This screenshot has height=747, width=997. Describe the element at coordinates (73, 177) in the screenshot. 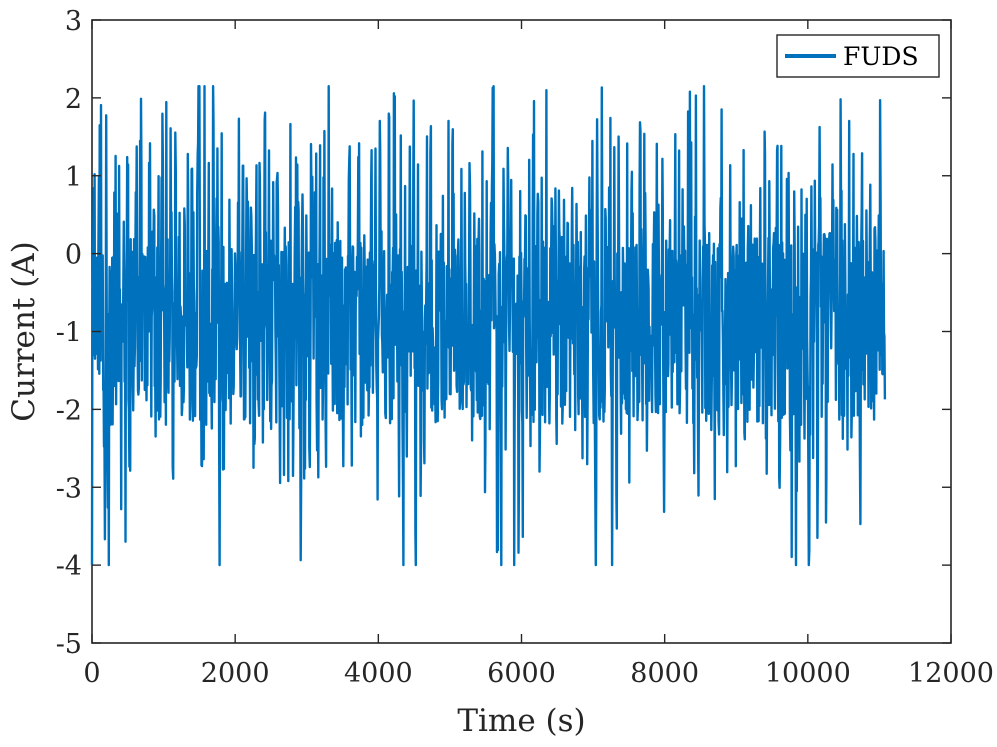

I see `y-tick-label: 1` at that location.